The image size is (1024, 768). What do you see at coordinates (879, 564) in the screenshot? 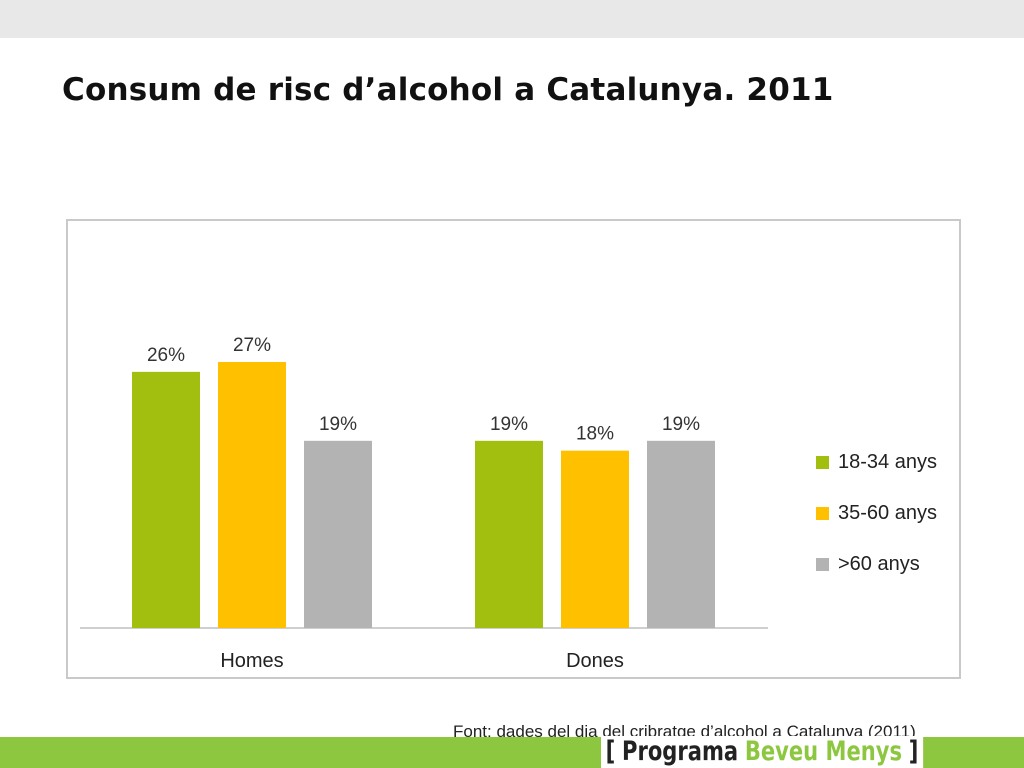
I see `legend-label-3: >60 anys` at bounding box center [879, 564].